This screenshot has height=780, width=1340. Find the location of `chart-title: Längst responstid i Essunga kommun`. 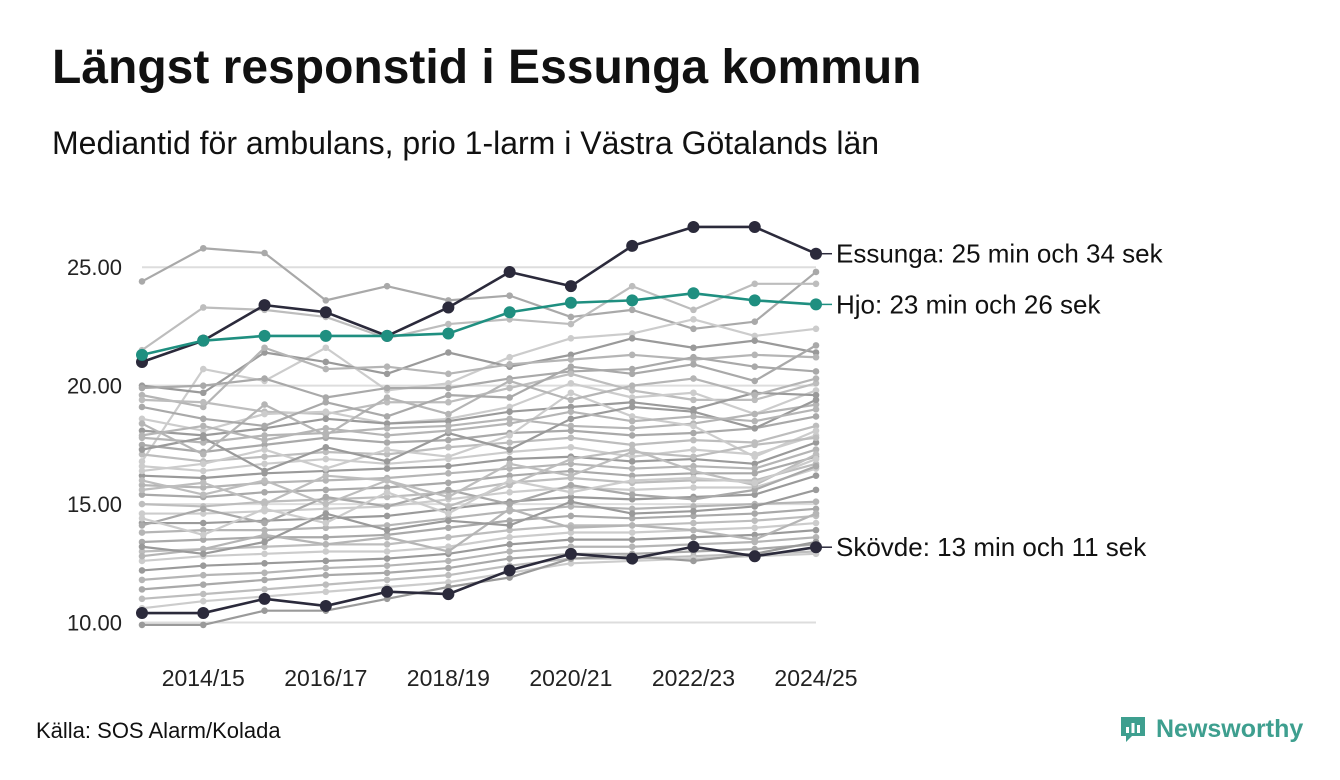

chart-title: Längst responstid i Essunga kommun is located at coordinates (487, 67).